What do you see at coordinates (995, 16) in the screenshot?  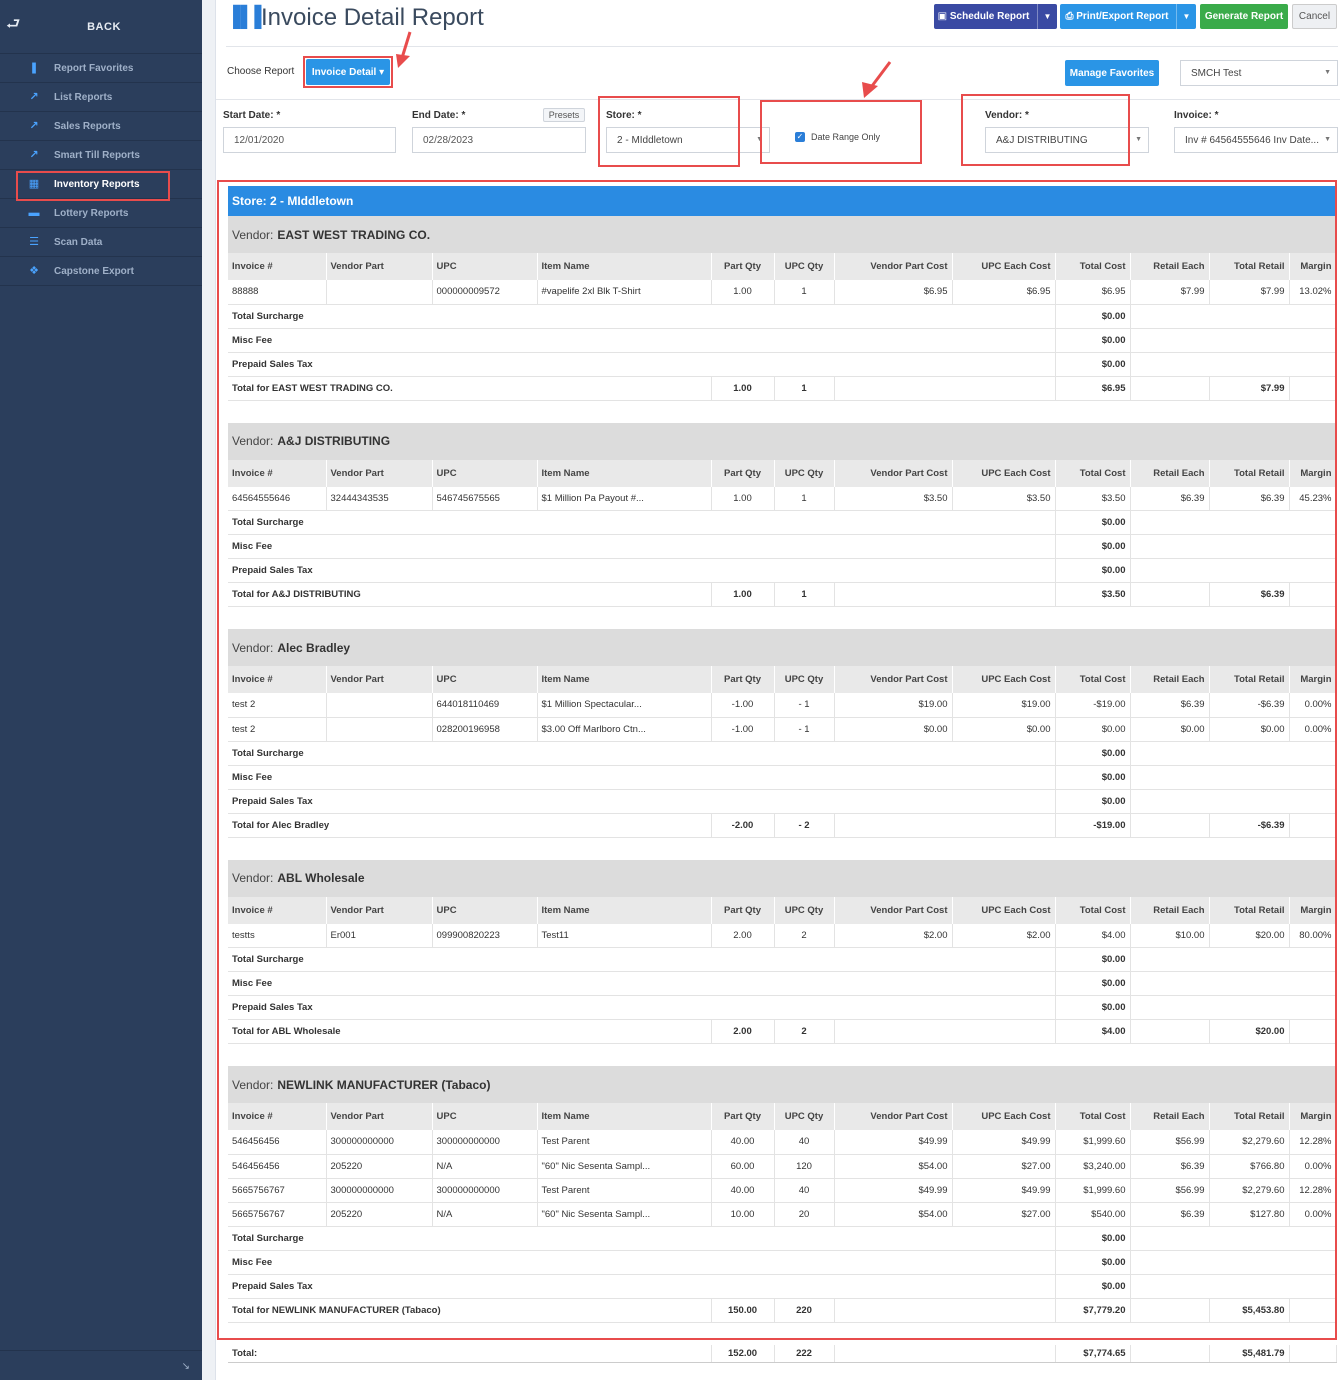 I see `schedule-report-button: ▣ Schedule Report ▼` at bounding box center [995, 16].